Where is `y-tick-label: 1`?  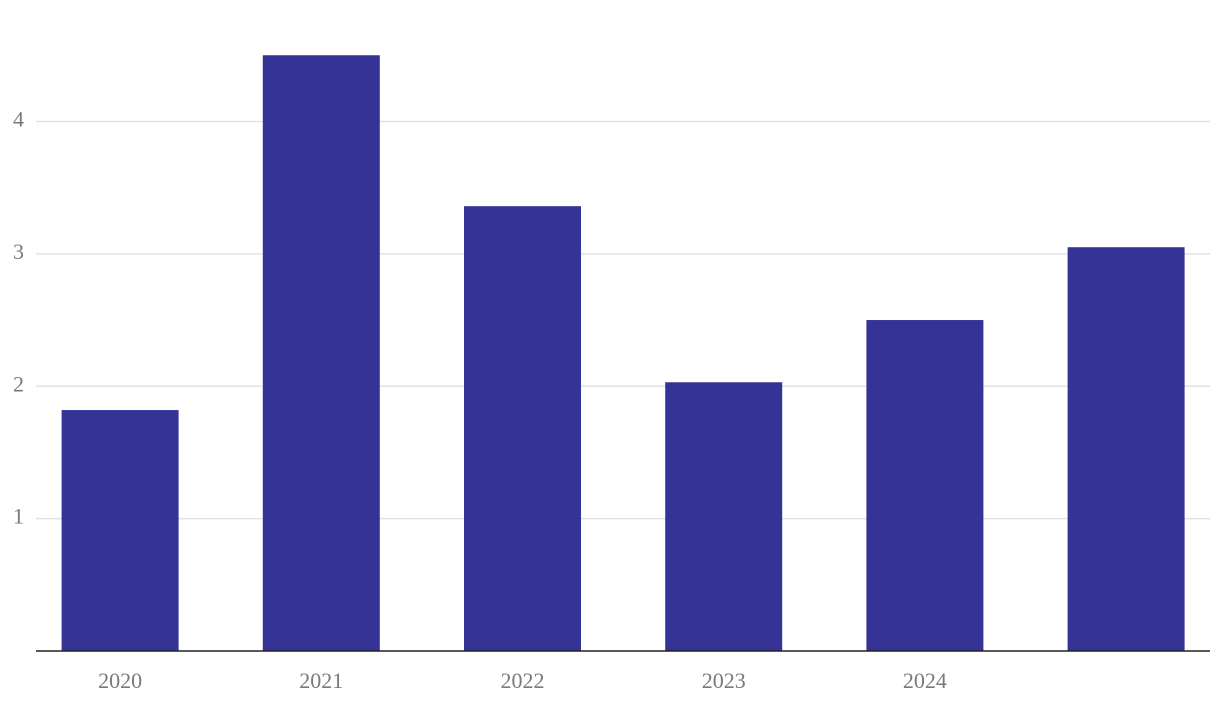
y-tick-label: 1 is located at coordinates (18, 516).